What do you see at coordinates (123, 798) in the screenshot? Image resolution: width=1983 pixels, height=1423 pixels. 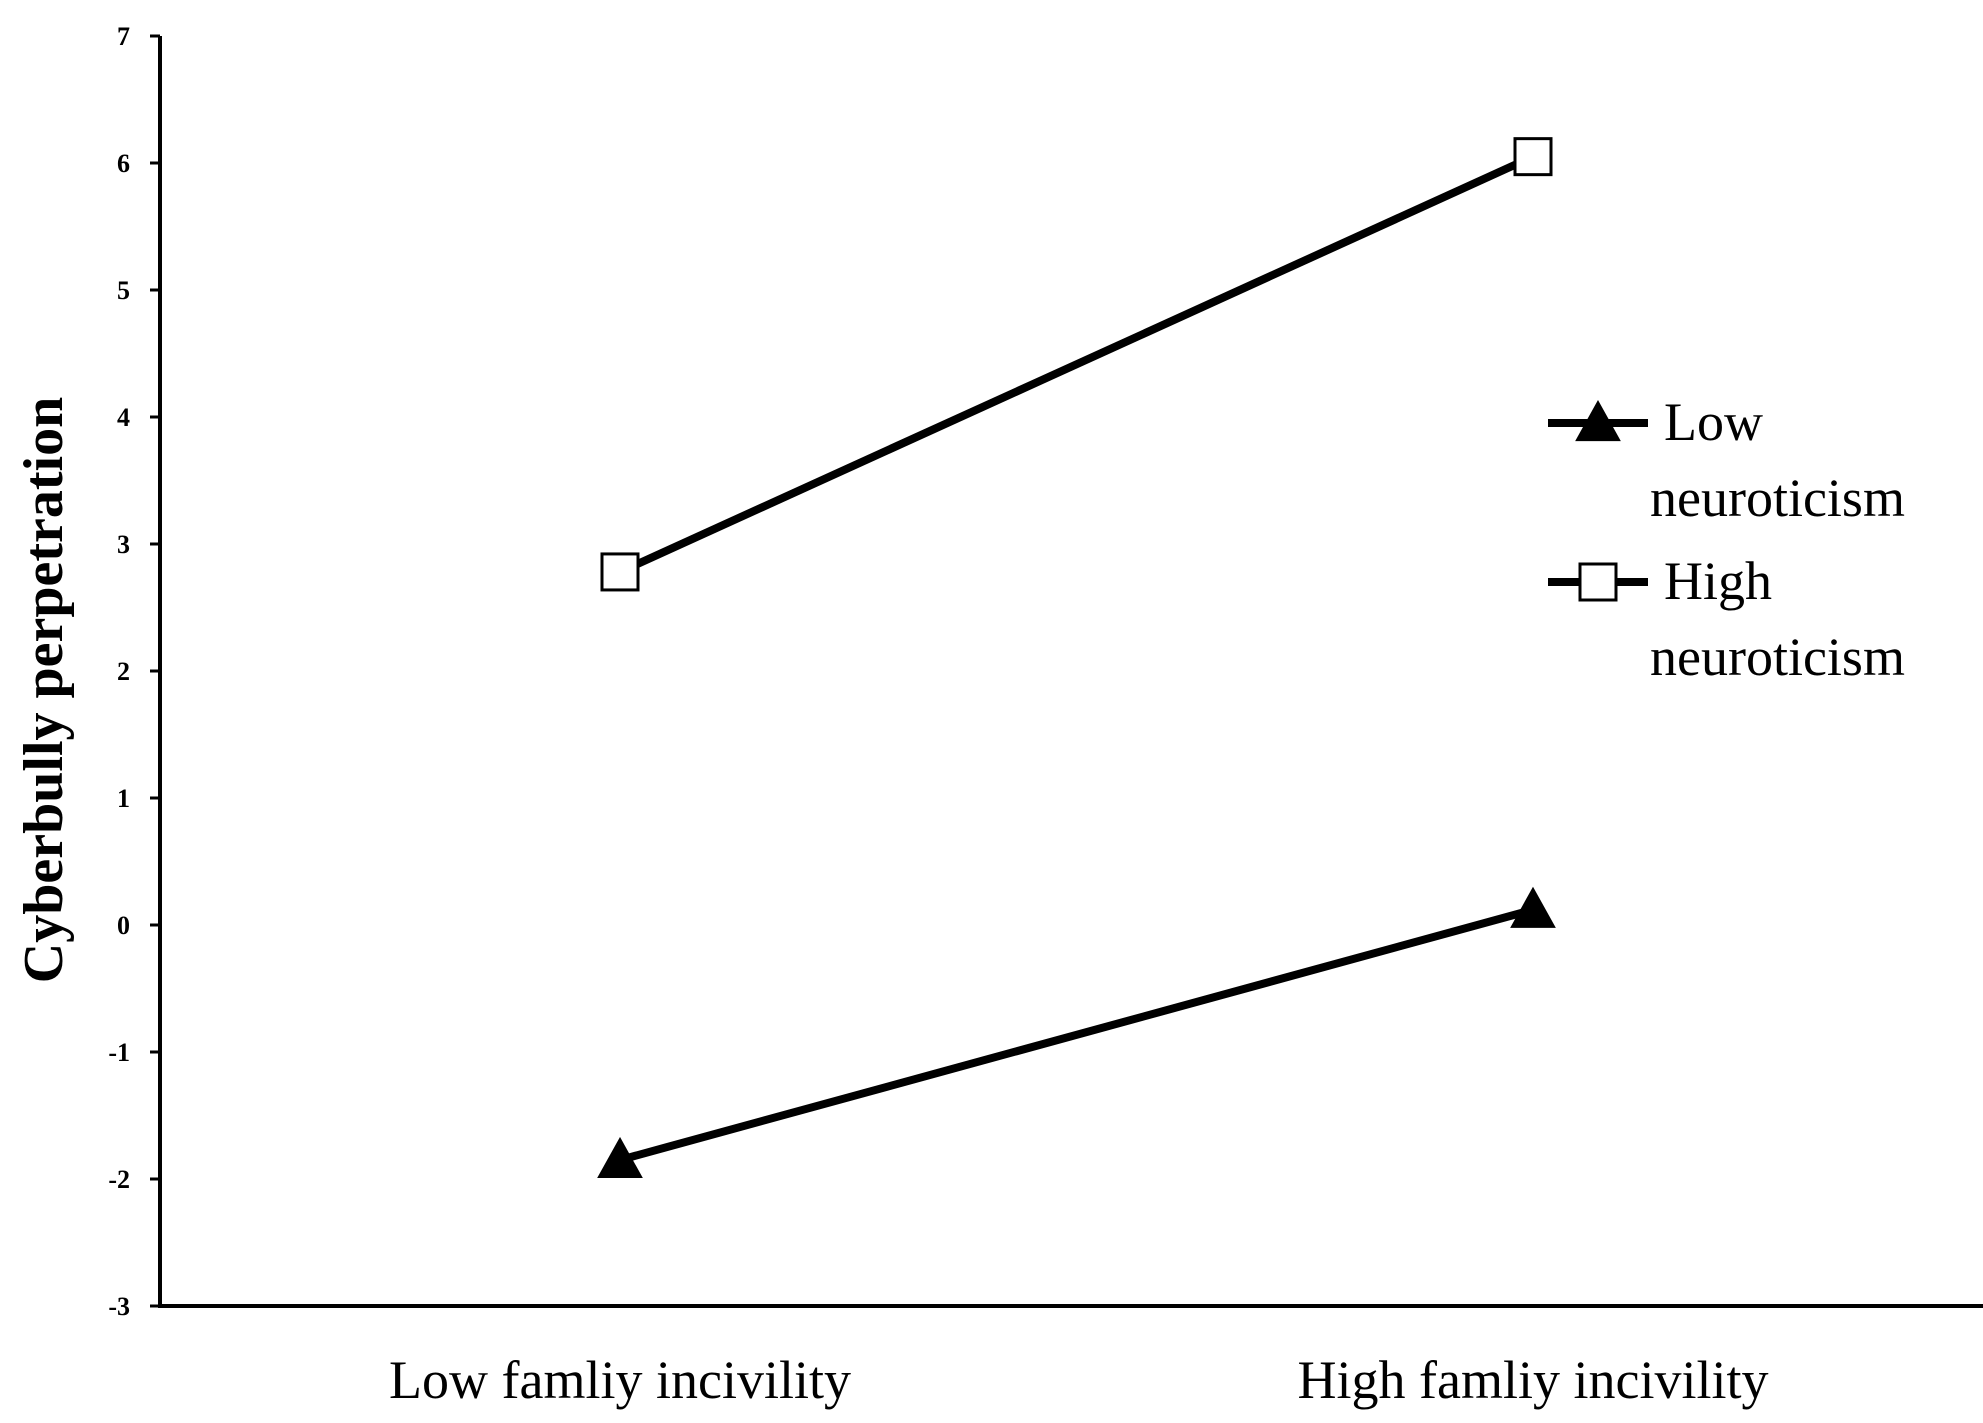 I see `y-tick-label: 1` at bounding box center [123, 798].